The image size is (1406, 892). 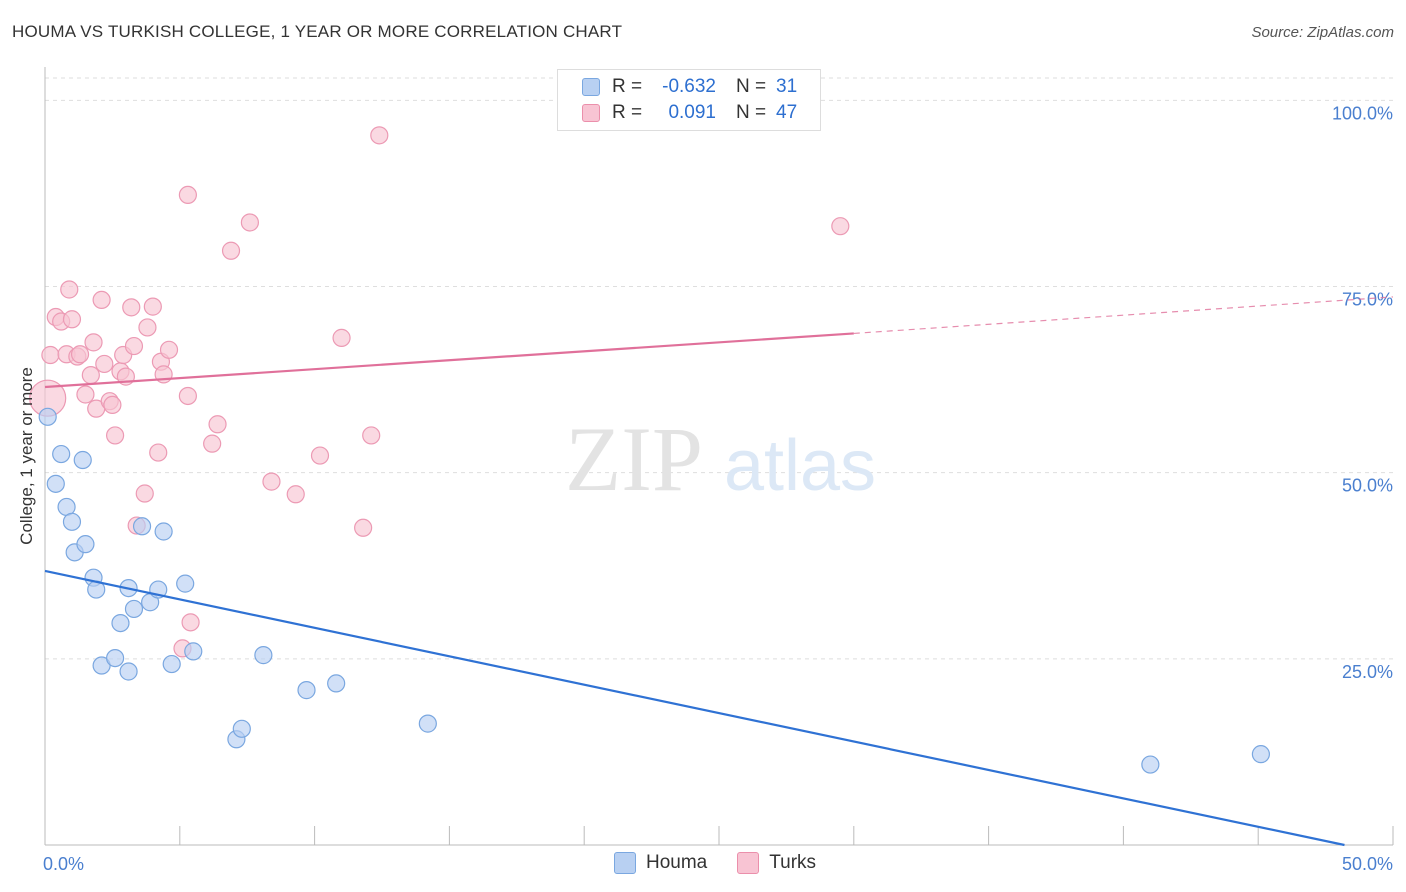 I want to click on watermark: ZIP atlas, so click(x=720, y=459).